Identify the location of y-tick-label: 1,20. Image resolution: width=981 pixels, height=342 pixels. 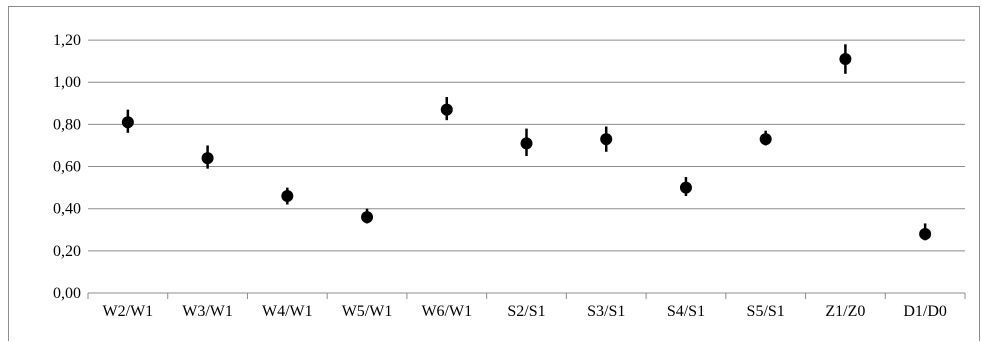
(67, 40).